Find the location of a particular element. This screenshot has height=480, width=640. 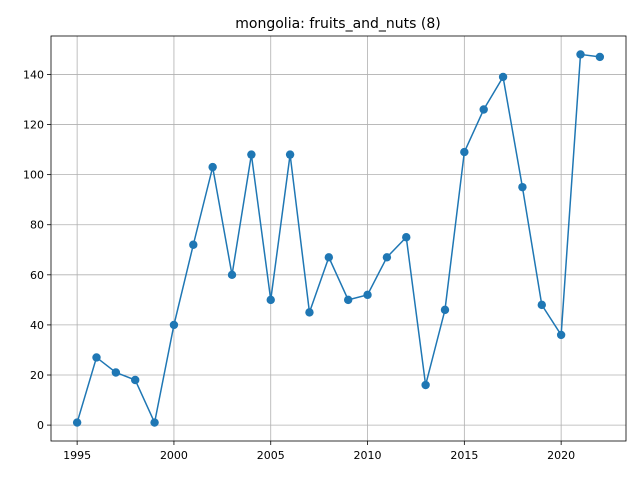

y-tick-label: 80 is located at coordinates (37, 225).